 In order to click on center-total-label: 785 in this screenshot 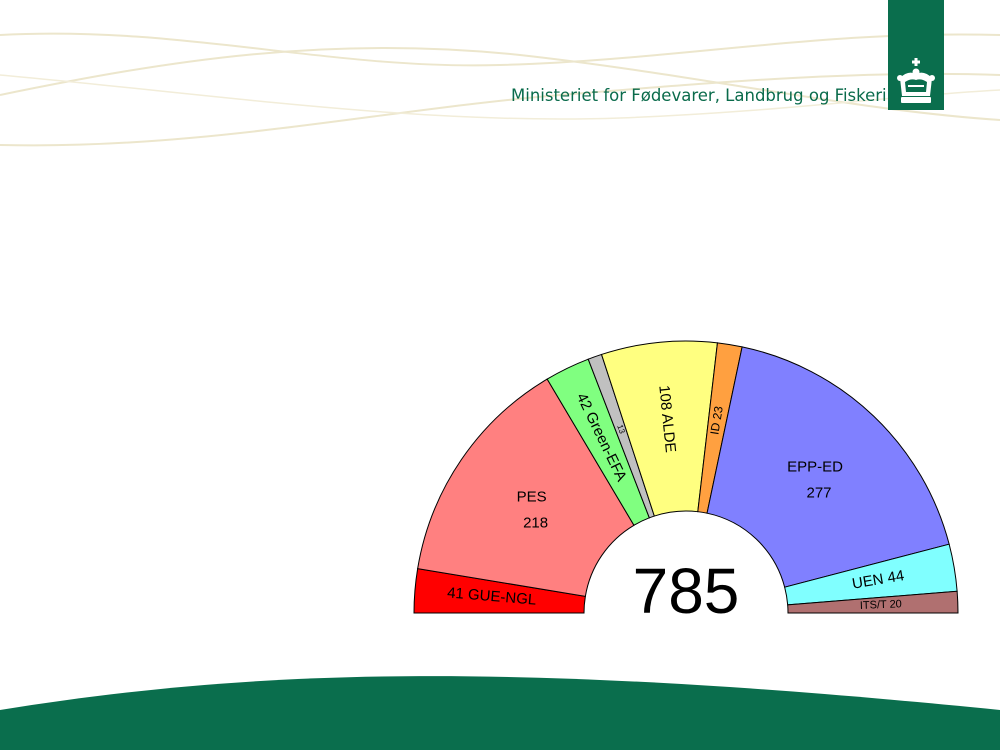, I will do `click(686, 591)`.